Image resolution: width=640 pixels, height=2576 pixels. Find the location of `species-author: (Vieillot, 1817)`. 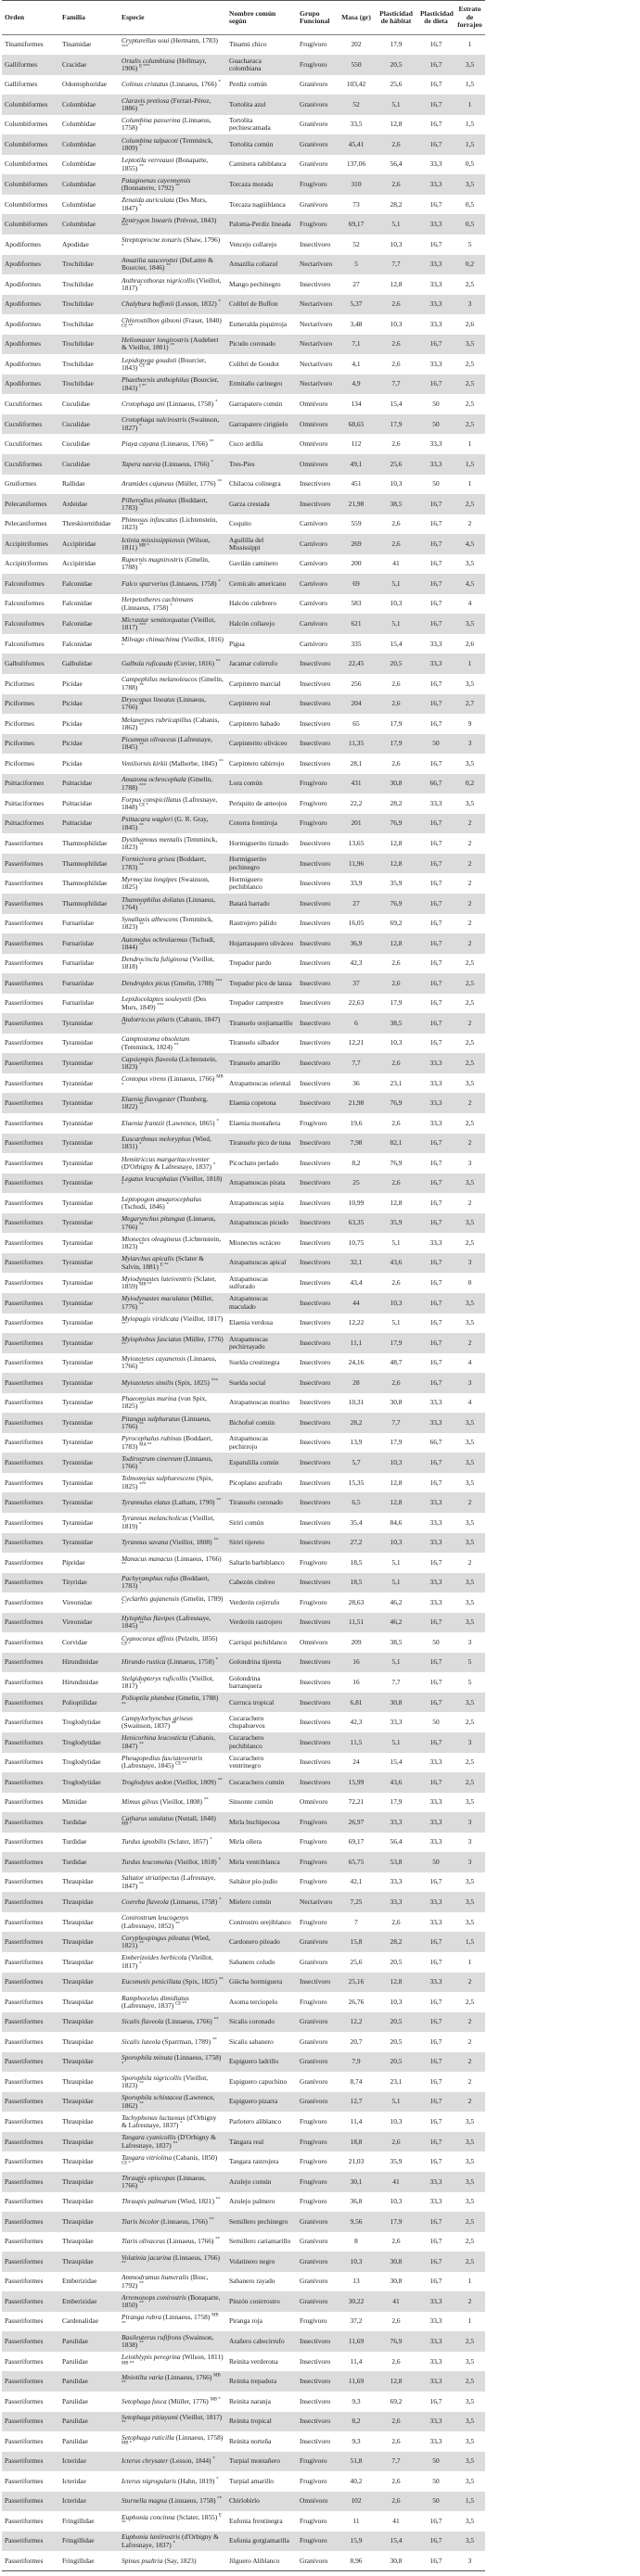

species-author: (Vieillot, 1817) is located at coordinates (202, 1318).